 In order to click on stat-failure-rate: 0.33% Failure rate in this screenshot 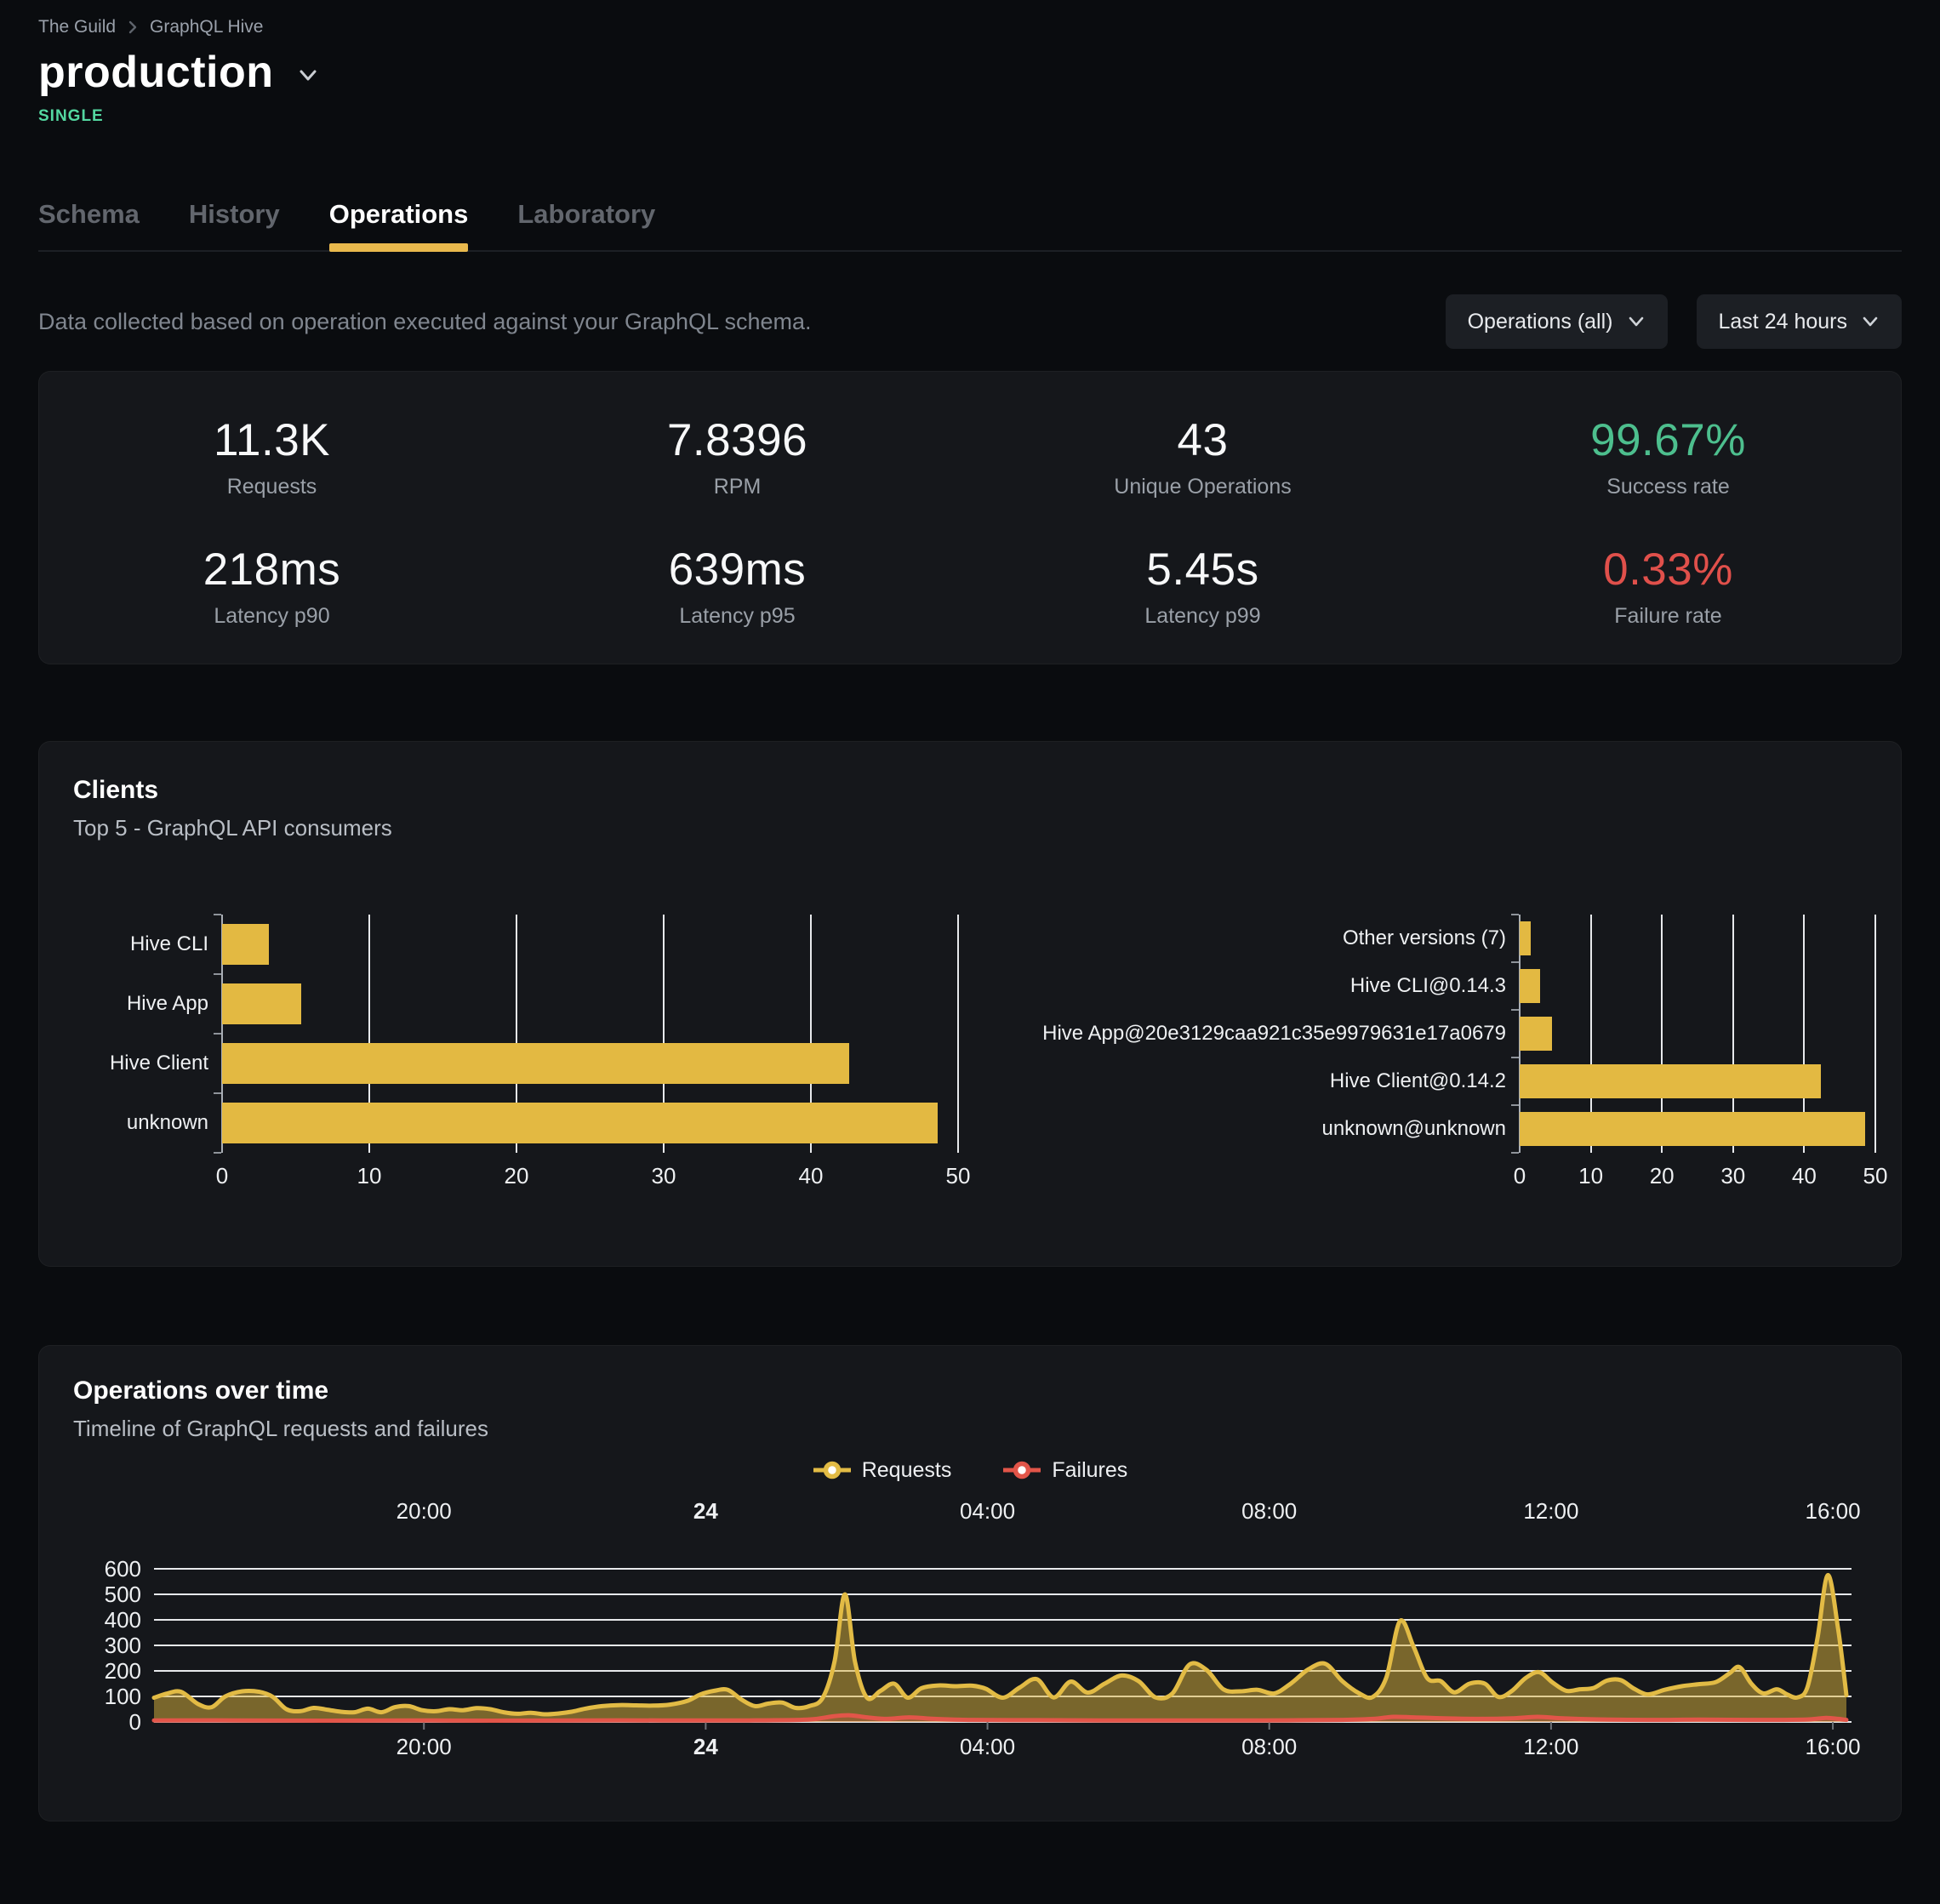, I will do `click(1668, 586)`.